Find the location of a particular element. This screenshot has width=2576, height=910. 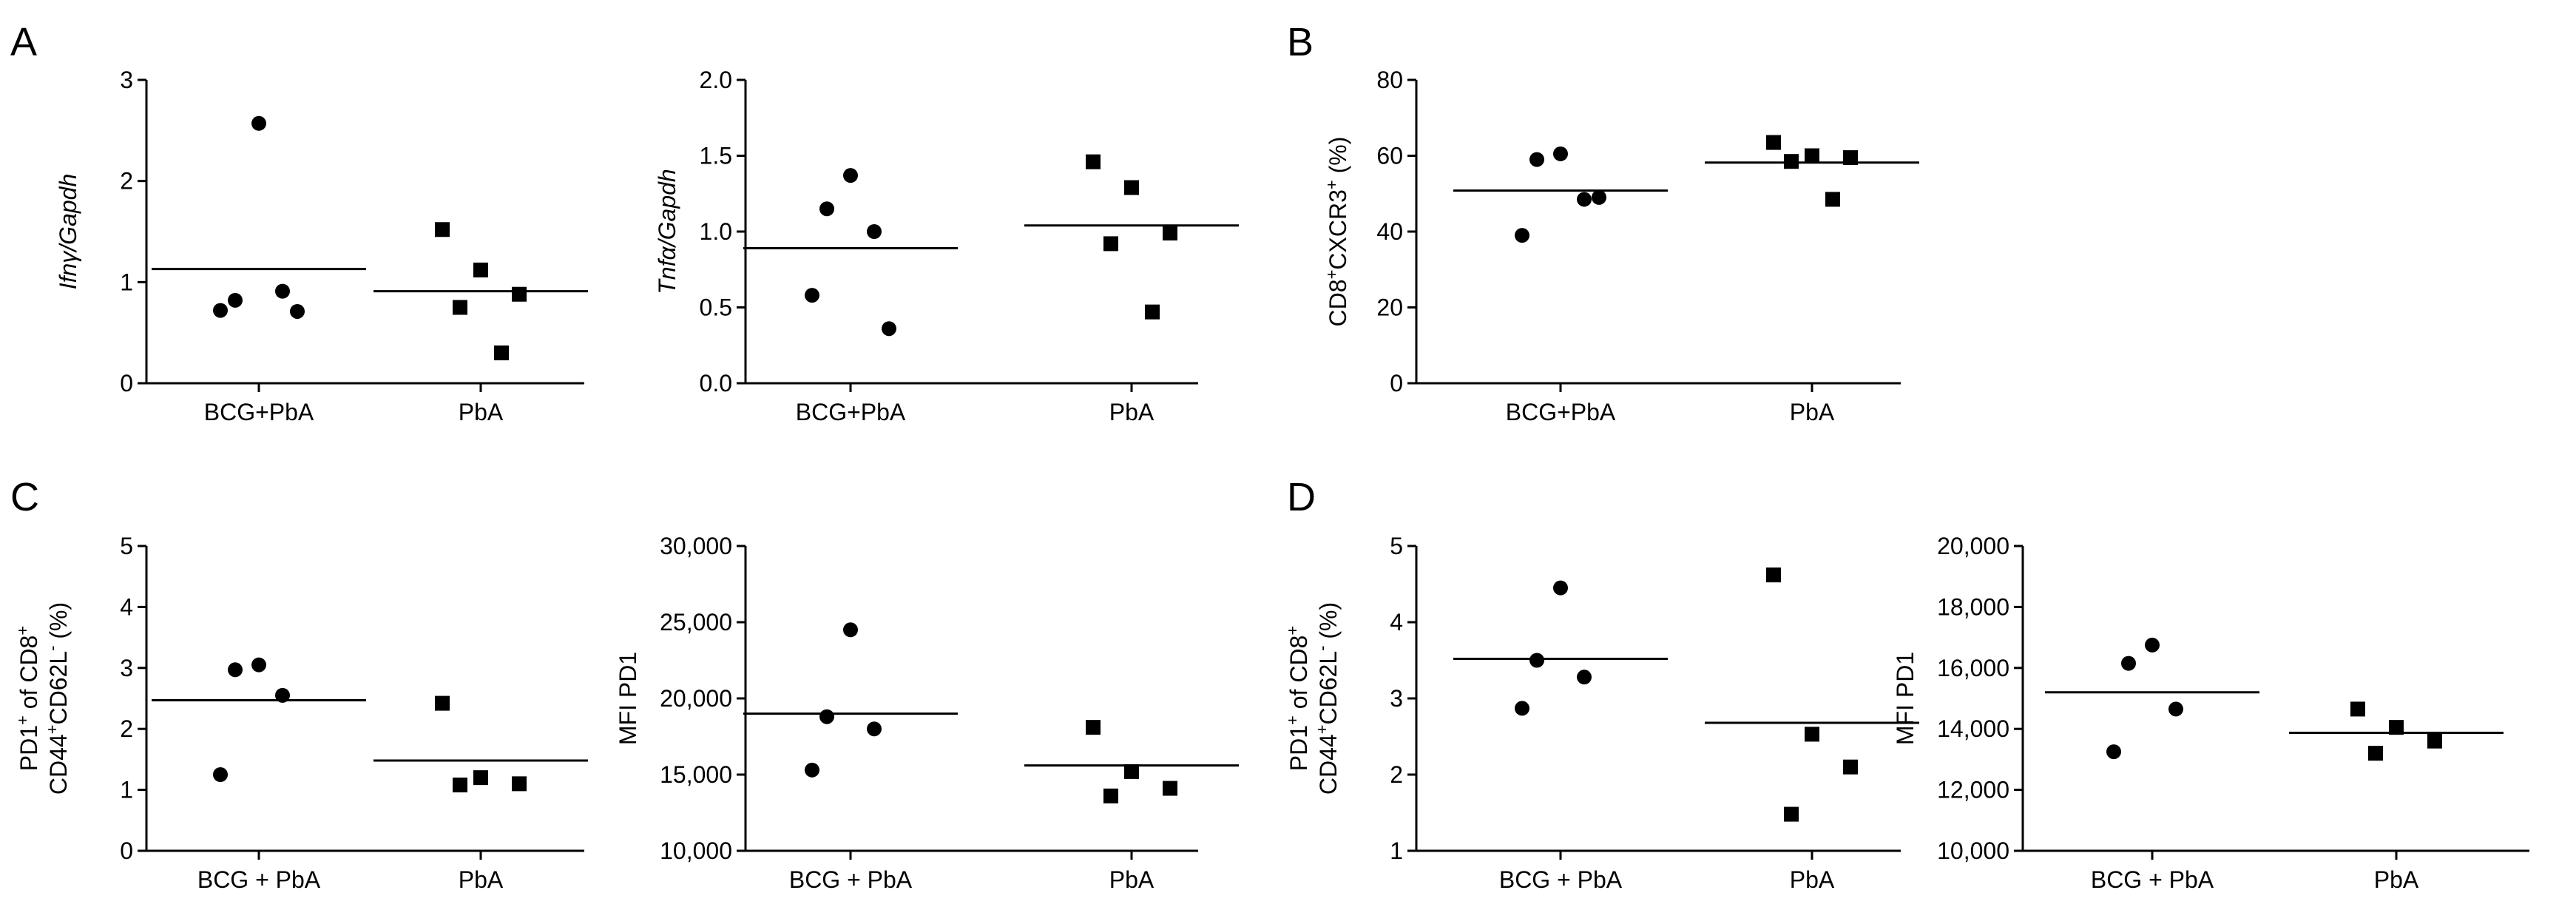

y-tick-label: 18,000 is located at coordinates (1973, 607).